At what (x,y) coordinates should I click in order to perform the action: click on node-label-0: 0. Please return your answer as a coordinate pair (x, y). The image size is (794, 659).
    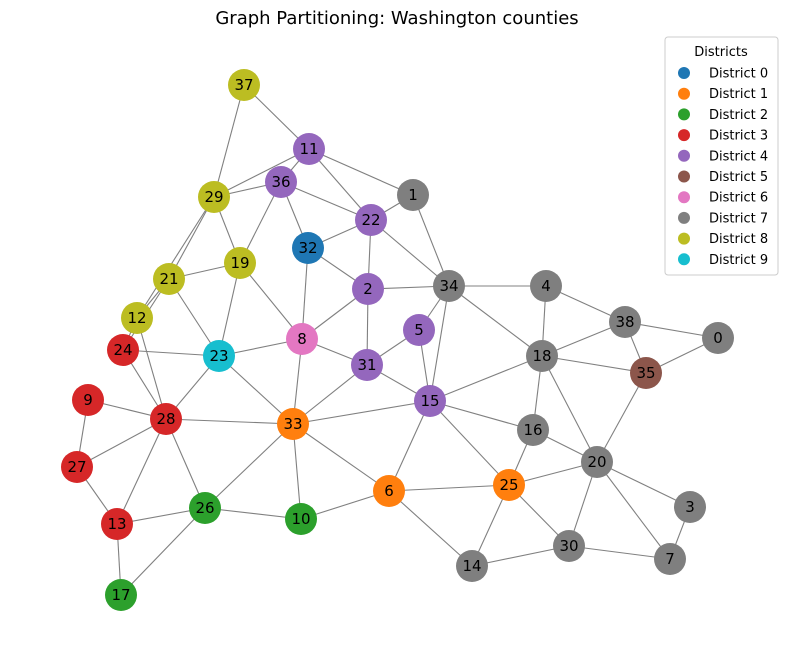
    Looking at the image, I should click on (718, 338).